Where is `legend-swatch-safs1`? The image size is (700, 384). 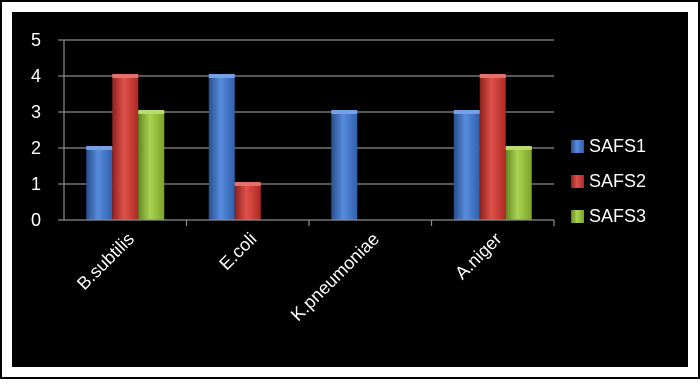
legend-swatch-safs1 is located at coordinates (577, 146).